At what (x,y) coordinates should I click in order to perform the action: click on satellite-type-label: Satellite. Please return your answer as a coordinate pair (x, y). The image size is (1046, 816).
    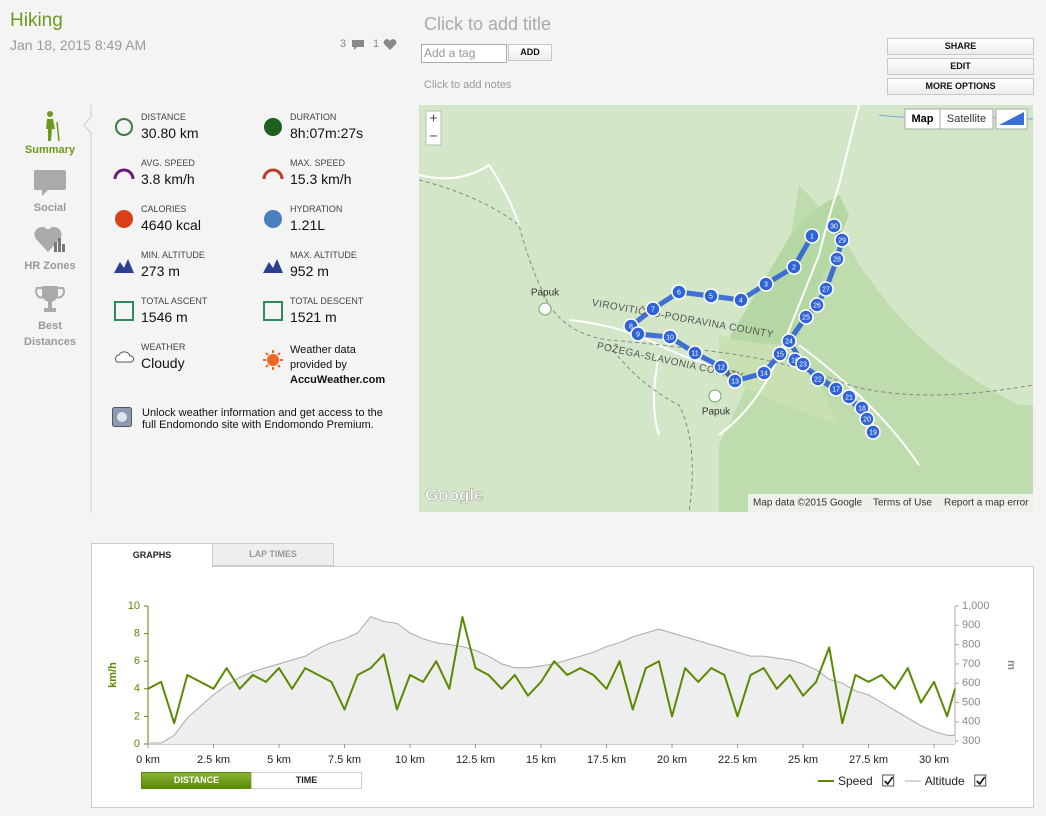
    Looking at the image, I should click on (966, 119).